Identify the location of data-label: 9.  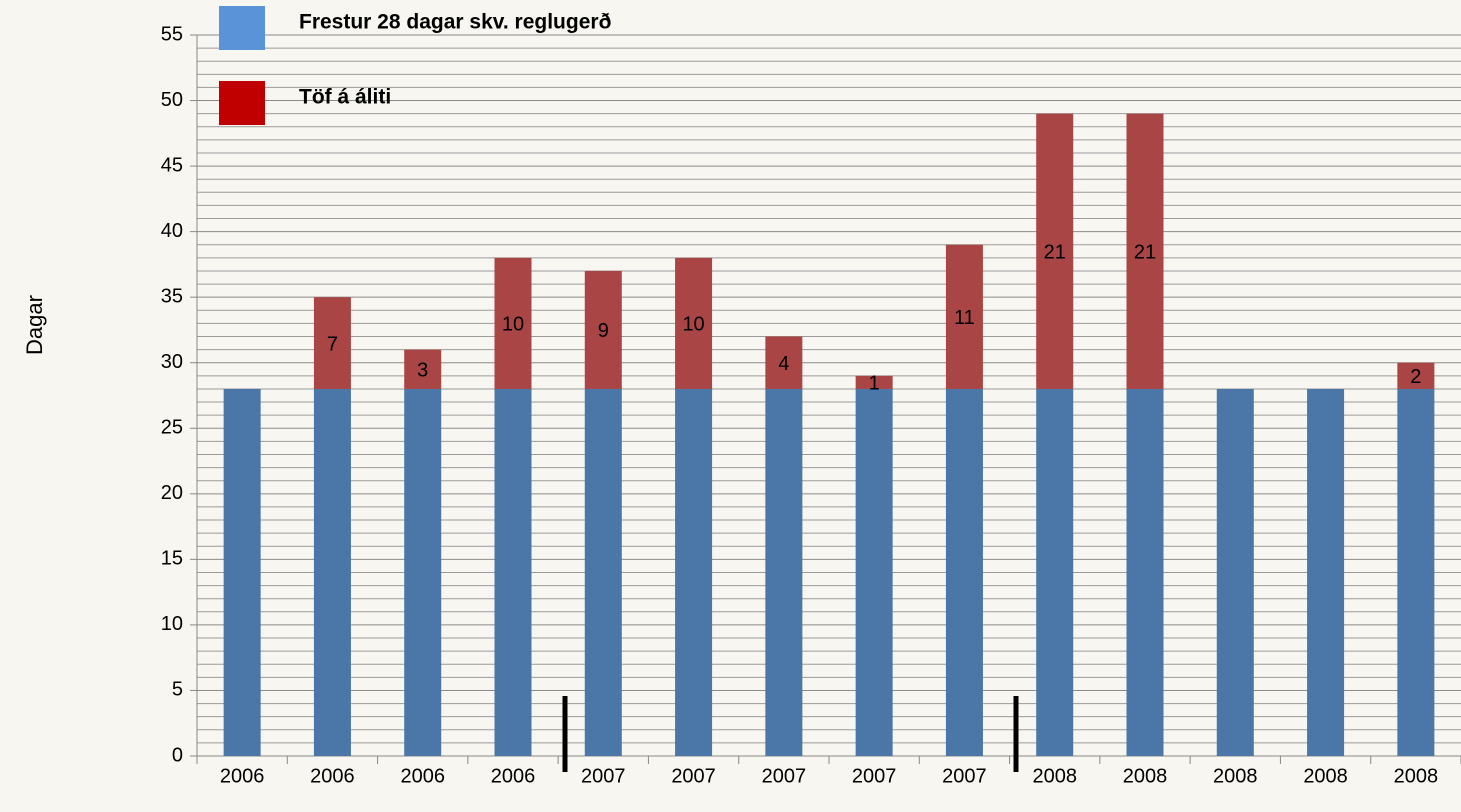
(603, 331).